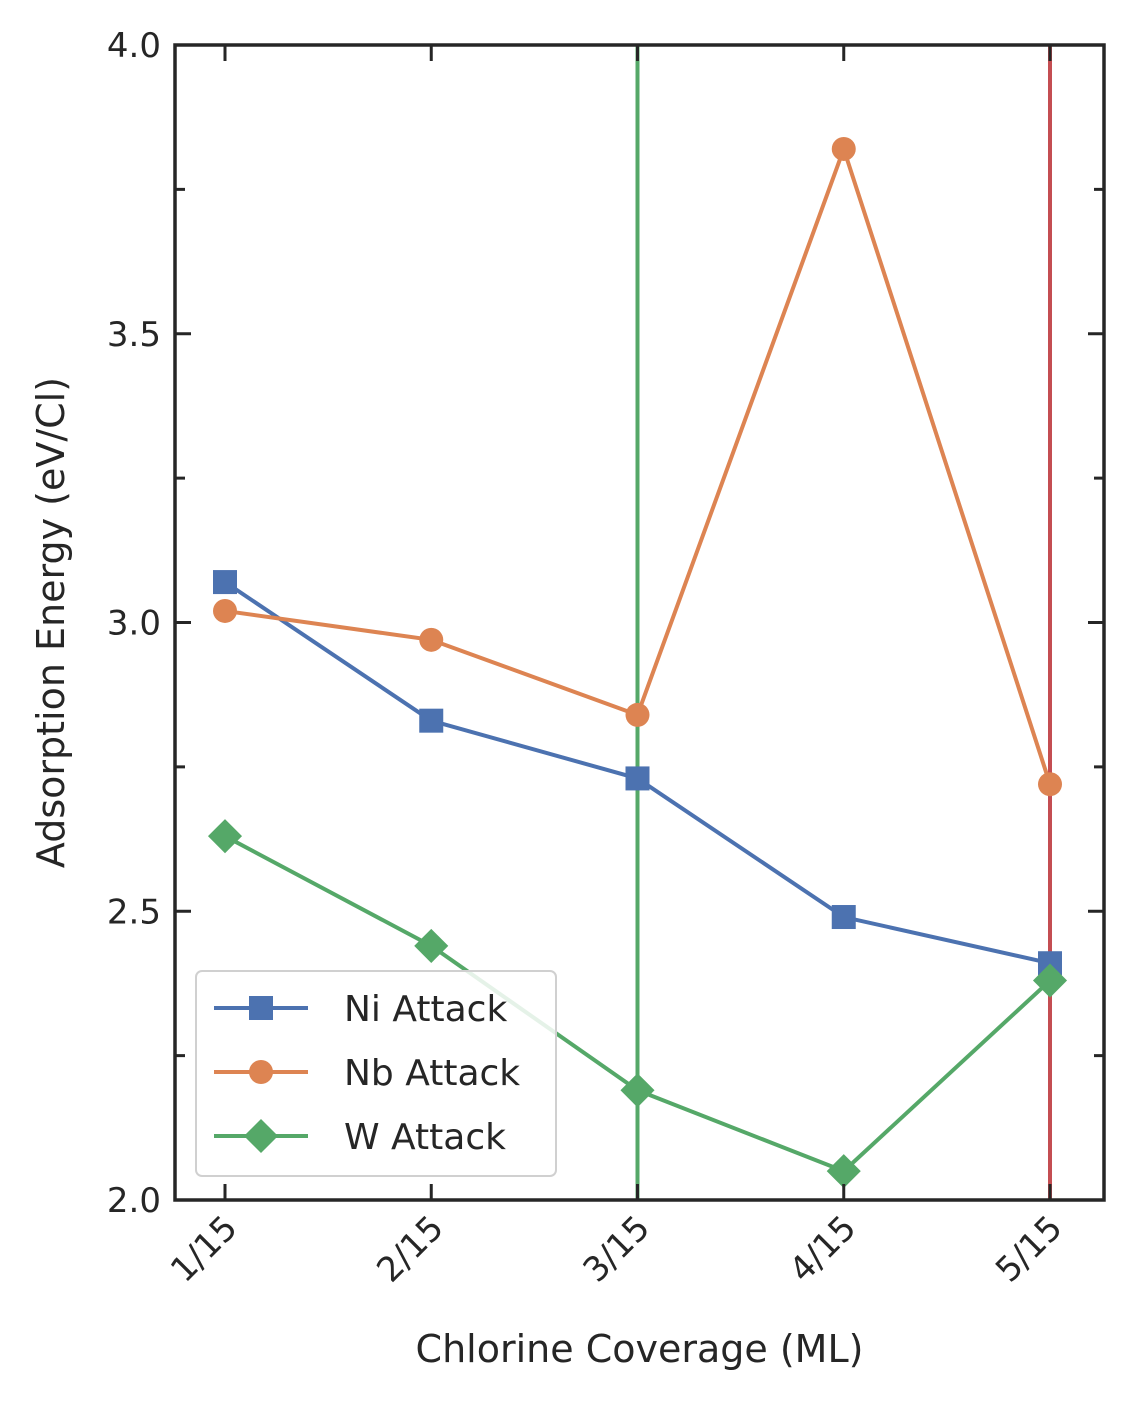  What do you see at coordinates (617, 1249) in the screenshot?
I see `x-tick-label: 3/15` at bounding box center [617, 1249].